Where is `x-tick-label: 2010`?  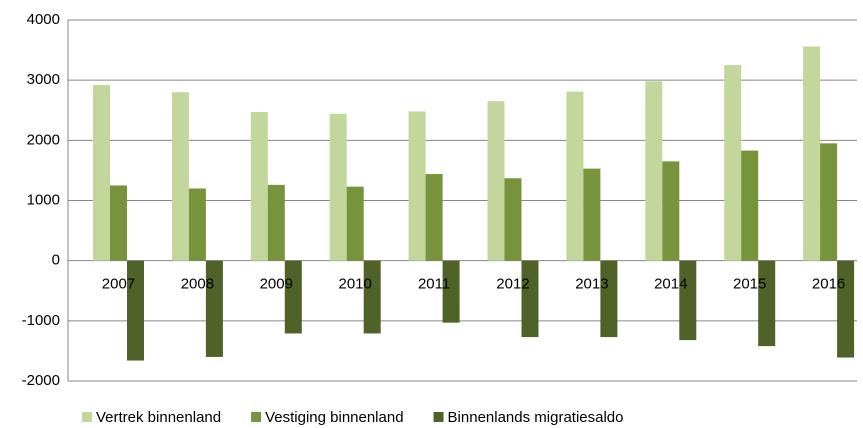
x-tick-label: 2010 is located at coordinates (355, 284).